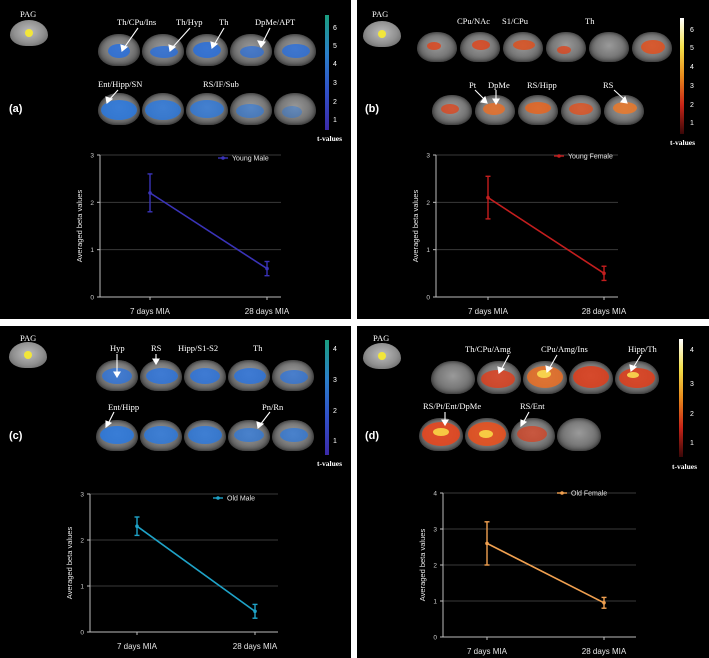  What do you see at coordinates (189, 22) in the screenshot?
I see `brain-label: Th/Hyp` at bounding box center [189, 22].